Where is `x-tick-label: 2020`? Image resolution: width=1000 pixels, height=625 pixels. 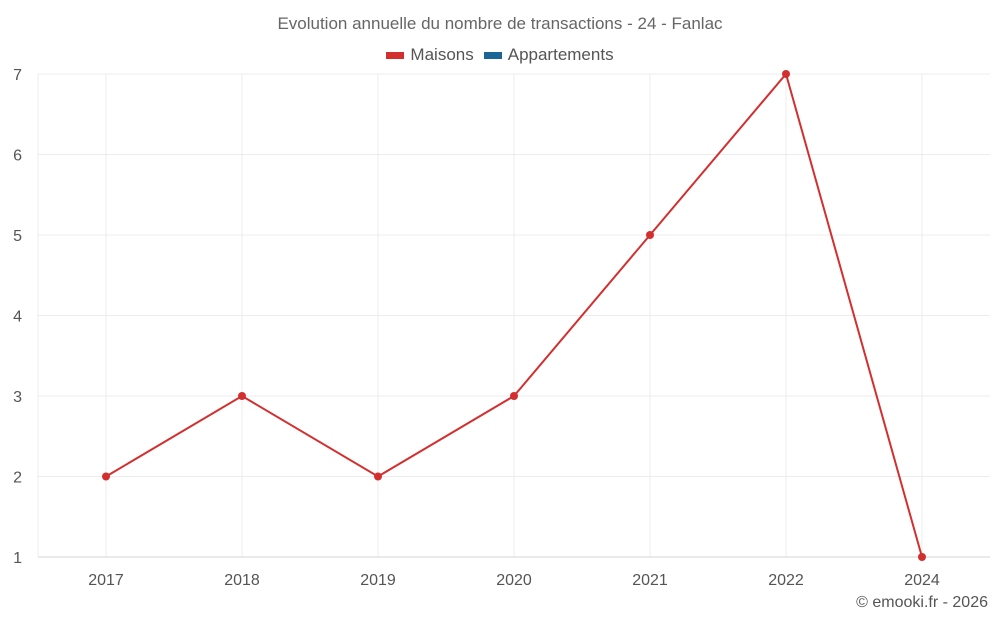
x-tick-label: 2020 is located at coordinates (514, 580).